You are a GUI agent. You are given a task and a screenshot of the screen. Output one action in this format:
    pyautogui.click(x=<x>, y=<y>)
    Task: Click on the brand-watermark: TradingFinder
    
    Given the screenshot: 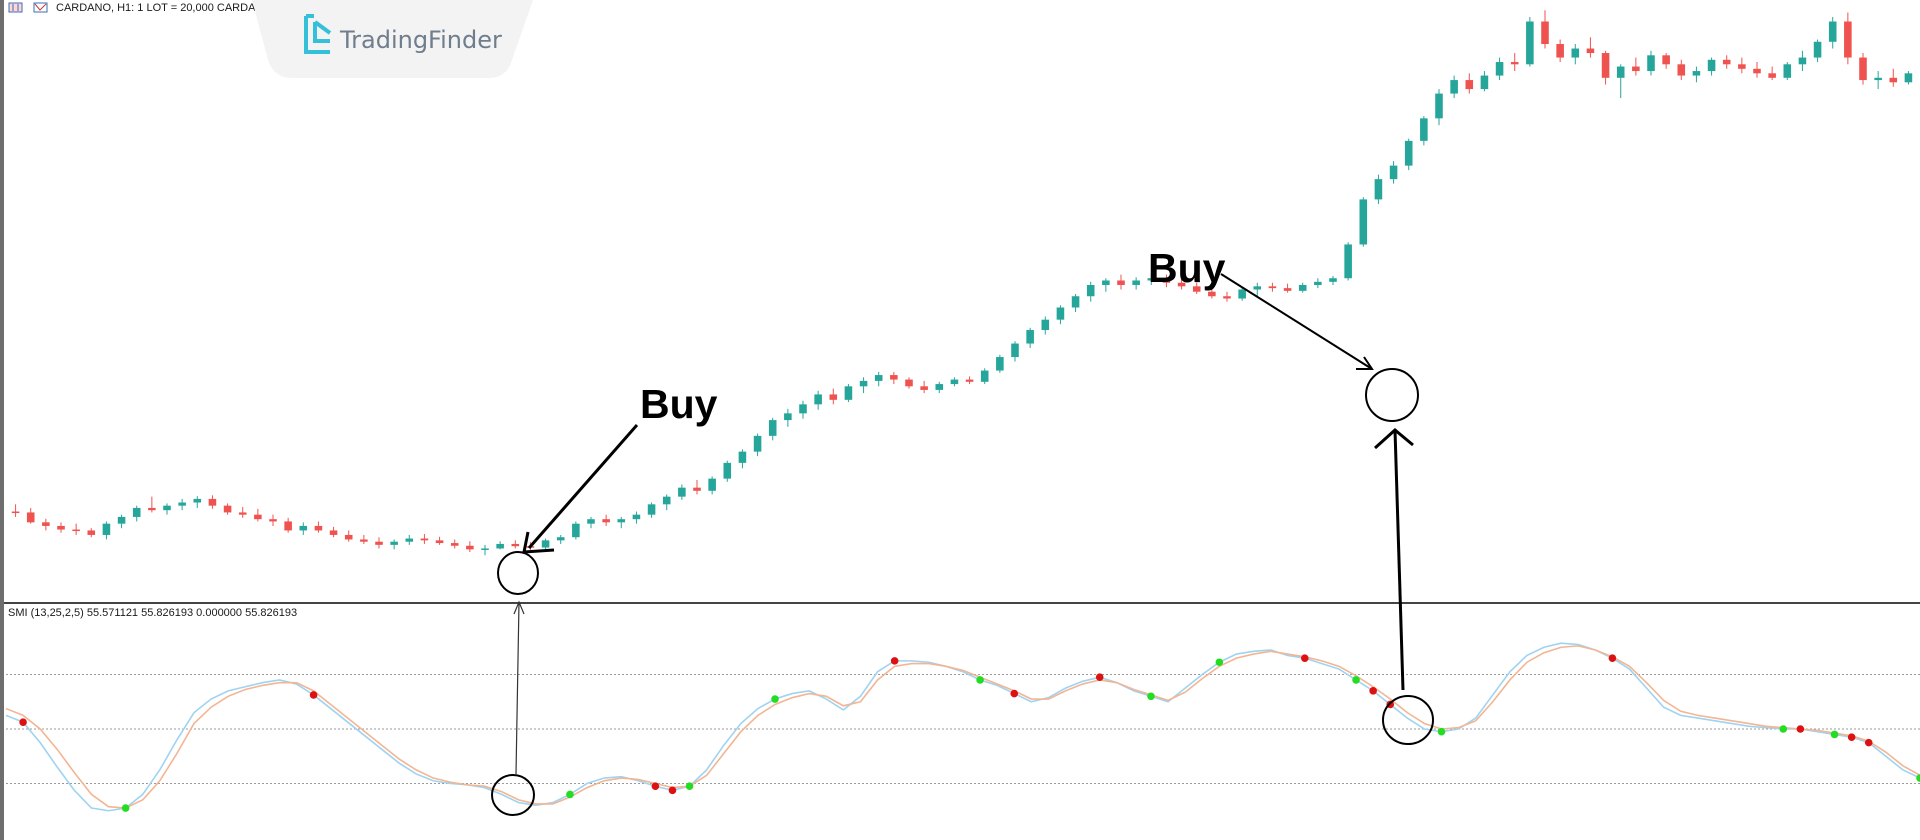 What is the action you would take?
    pyautogui.click(x=392, y=39)
    